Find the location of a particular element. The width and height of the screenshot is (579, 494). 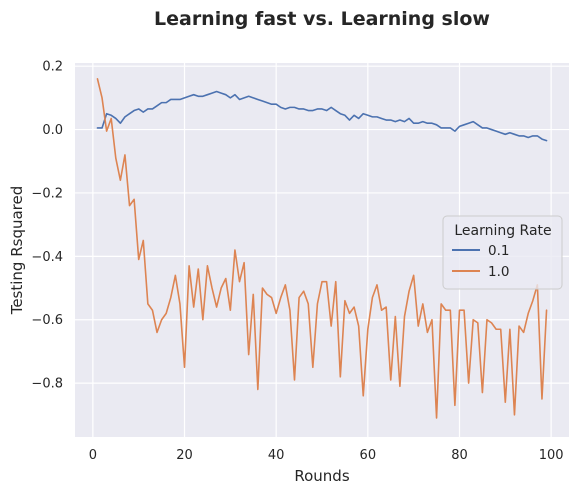

y-tick-label: 0.0 is located at coordinates (52, 130).